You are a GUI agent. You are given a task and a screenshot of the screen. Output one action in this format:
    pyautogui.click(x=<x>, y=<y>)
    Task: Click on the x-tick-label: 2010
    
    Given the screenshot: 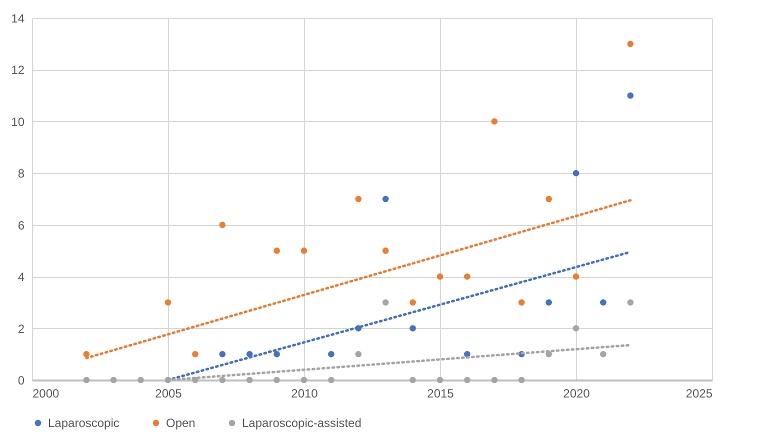 What is the action you would take?
    pyautogui.click(x=304, y=393)
    